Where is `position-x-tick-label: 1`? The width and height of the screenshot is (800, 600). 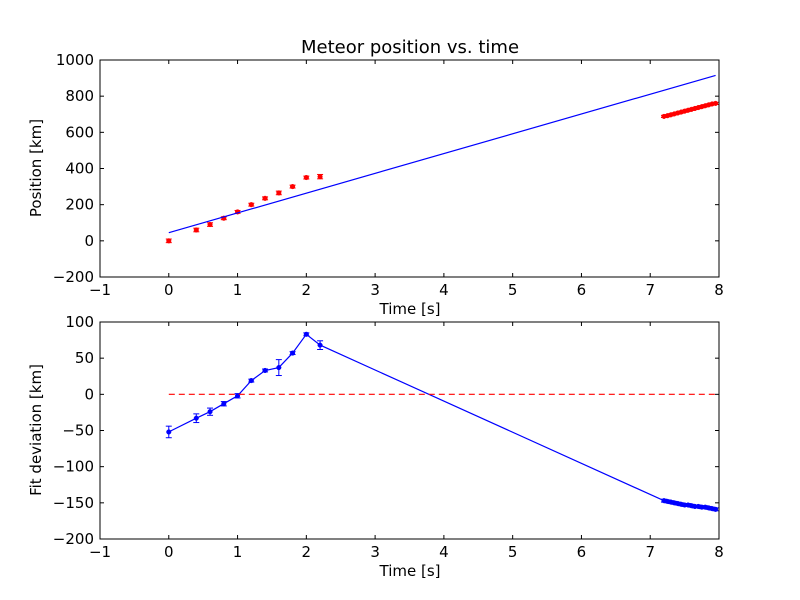
position-x-tick-label: 1 is located at coordinates (238, 290).